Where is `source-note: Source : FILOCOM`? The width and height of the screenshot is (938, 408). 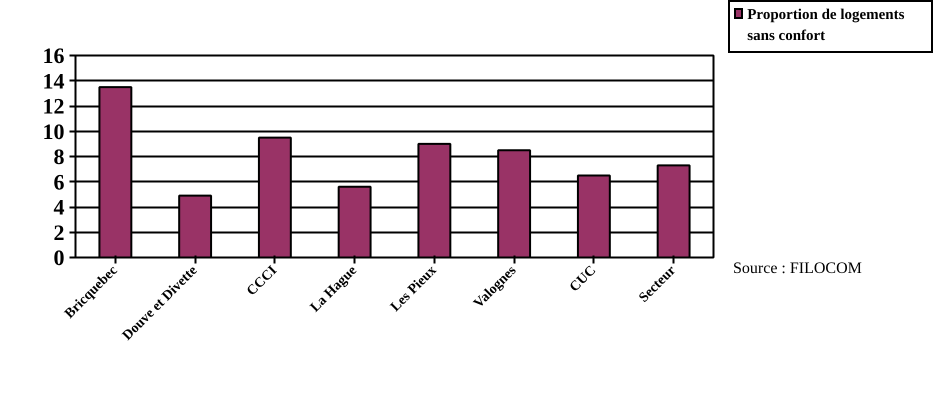 source-note: Source : FILOCOM is located at coordinates (797, 268).